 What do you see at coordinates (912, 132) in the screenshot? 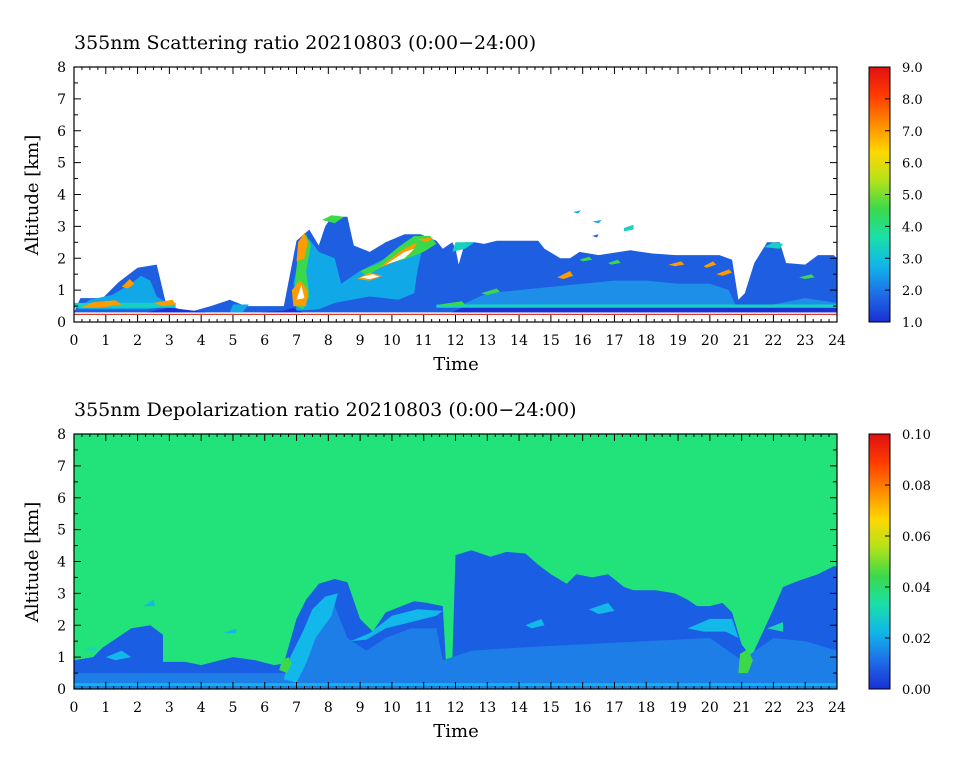
I see `colorbar-tick-label: 7.0` at bounding box center [912, 132].